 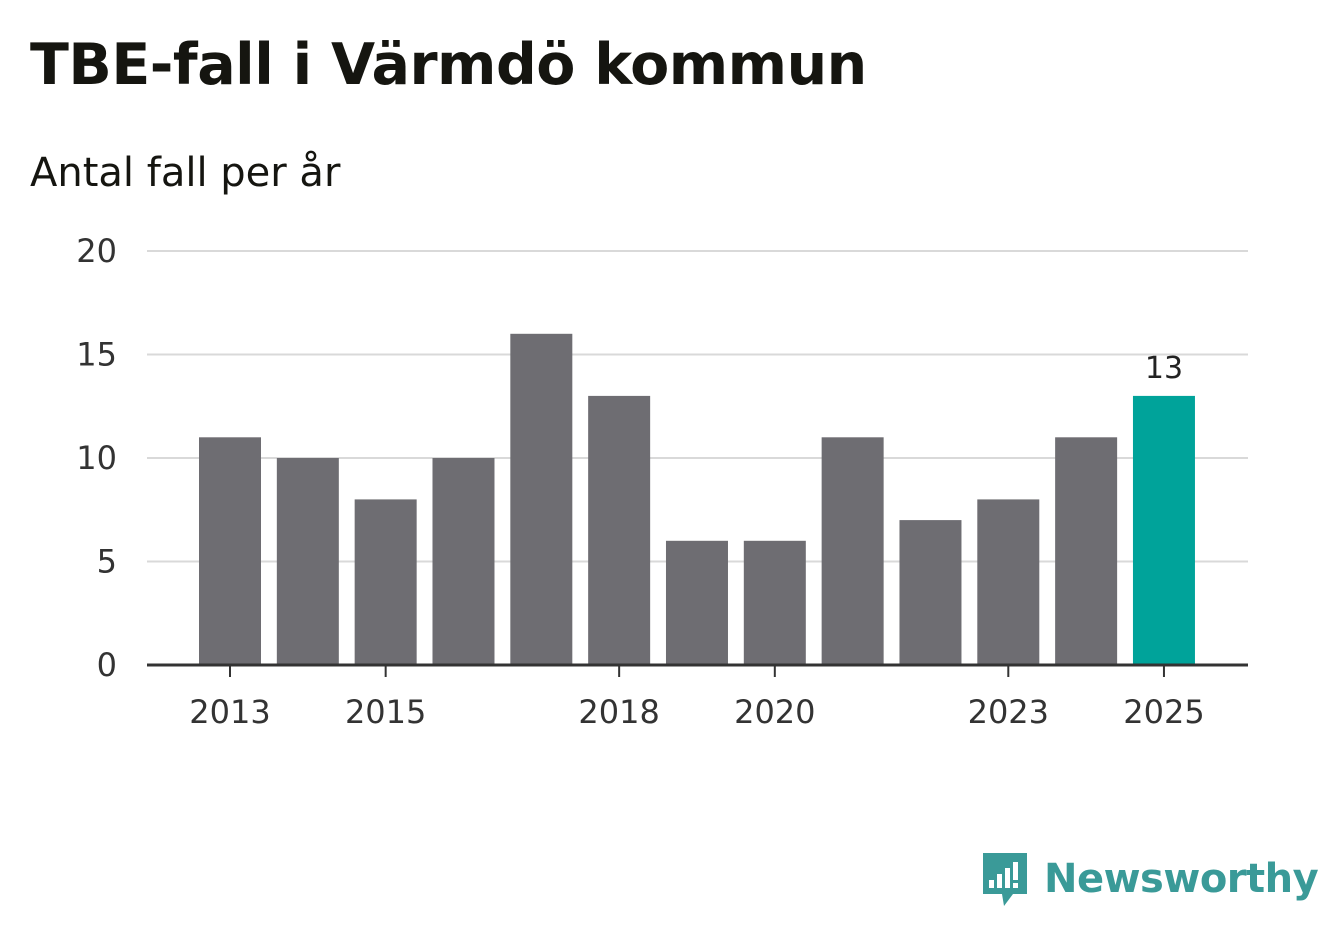 I want to click on bar-2023, so click(x=1008, y=582).